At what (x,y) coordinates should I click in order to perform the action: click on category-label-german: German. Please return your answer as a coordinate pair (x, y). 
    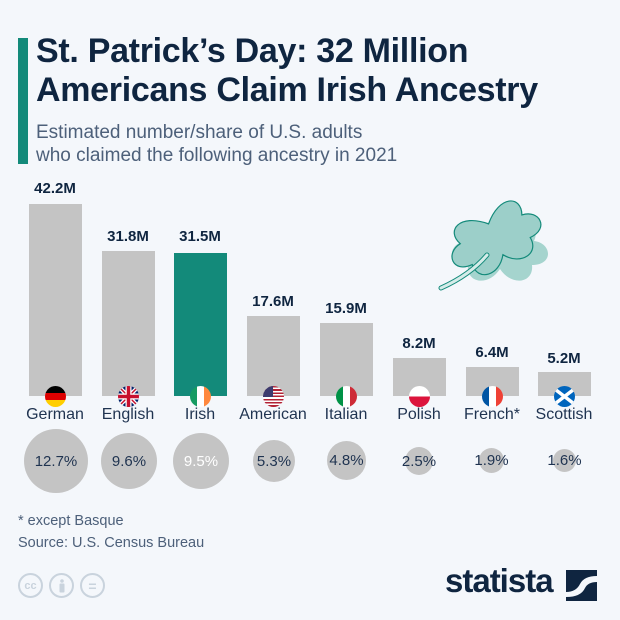
    Looking at the image, I should click on (55, 414).